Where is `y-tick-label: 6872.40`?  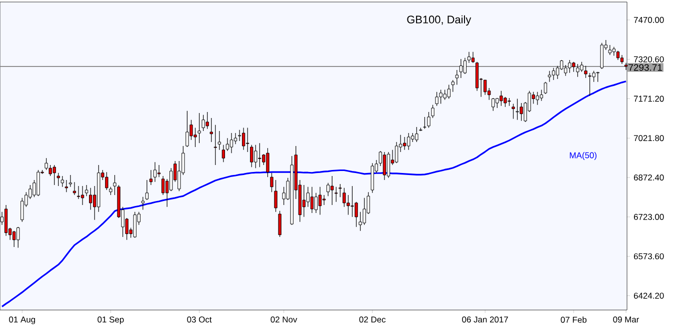 y-tick-label: 6872.40 is located at coordinates (649, 177).